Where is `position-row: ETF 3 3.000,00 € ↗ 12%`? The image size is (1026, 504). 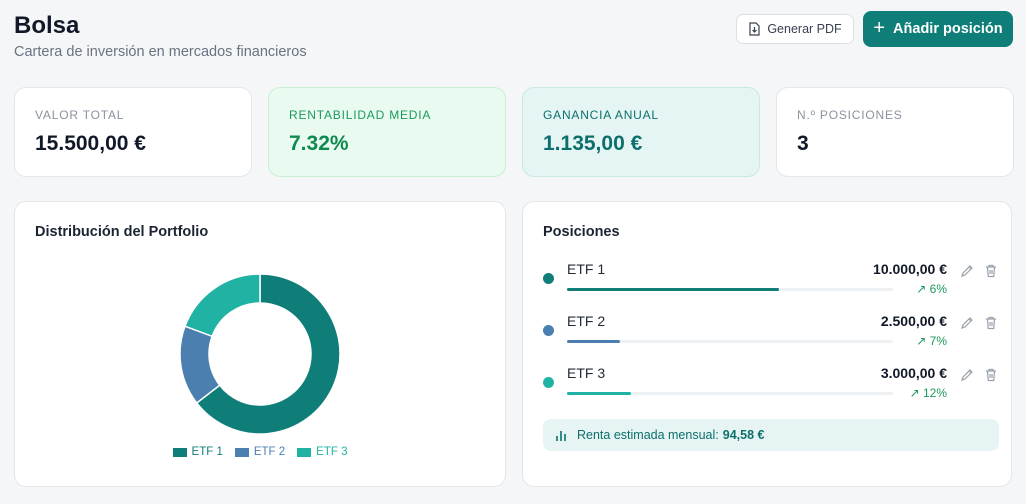
position-row: ETF 3 3.000,00 € ↗ 12% is located at coordinates (771, 385).